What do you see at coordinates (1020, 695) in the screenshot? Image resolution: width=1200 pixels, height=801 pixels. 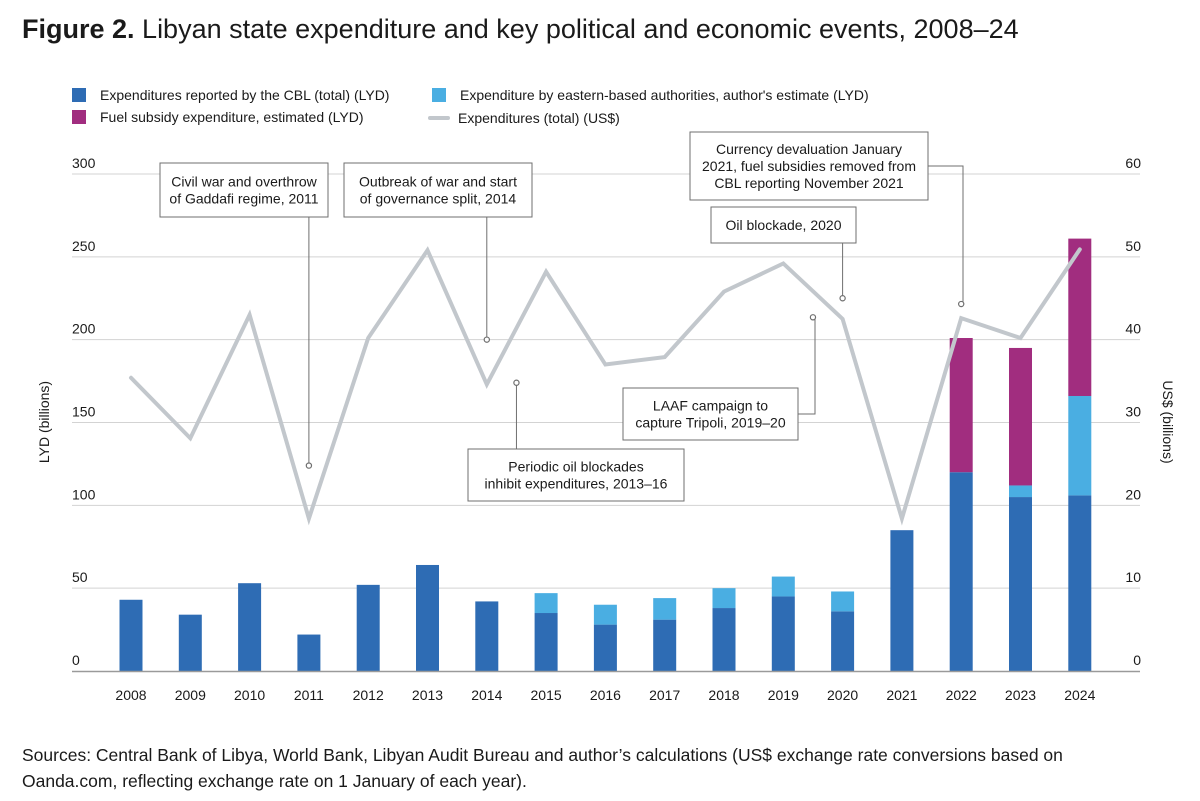 I see `x-tick-label: 2023` at bounding box center [1020, 695].